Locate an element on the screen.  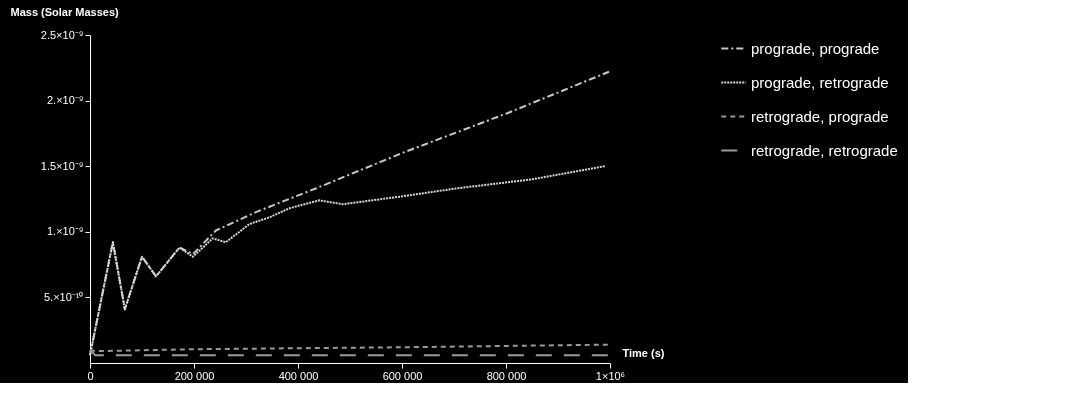
y-tick-label: 5.×10⁻¹⁰ is located at coordinates (64, 296).